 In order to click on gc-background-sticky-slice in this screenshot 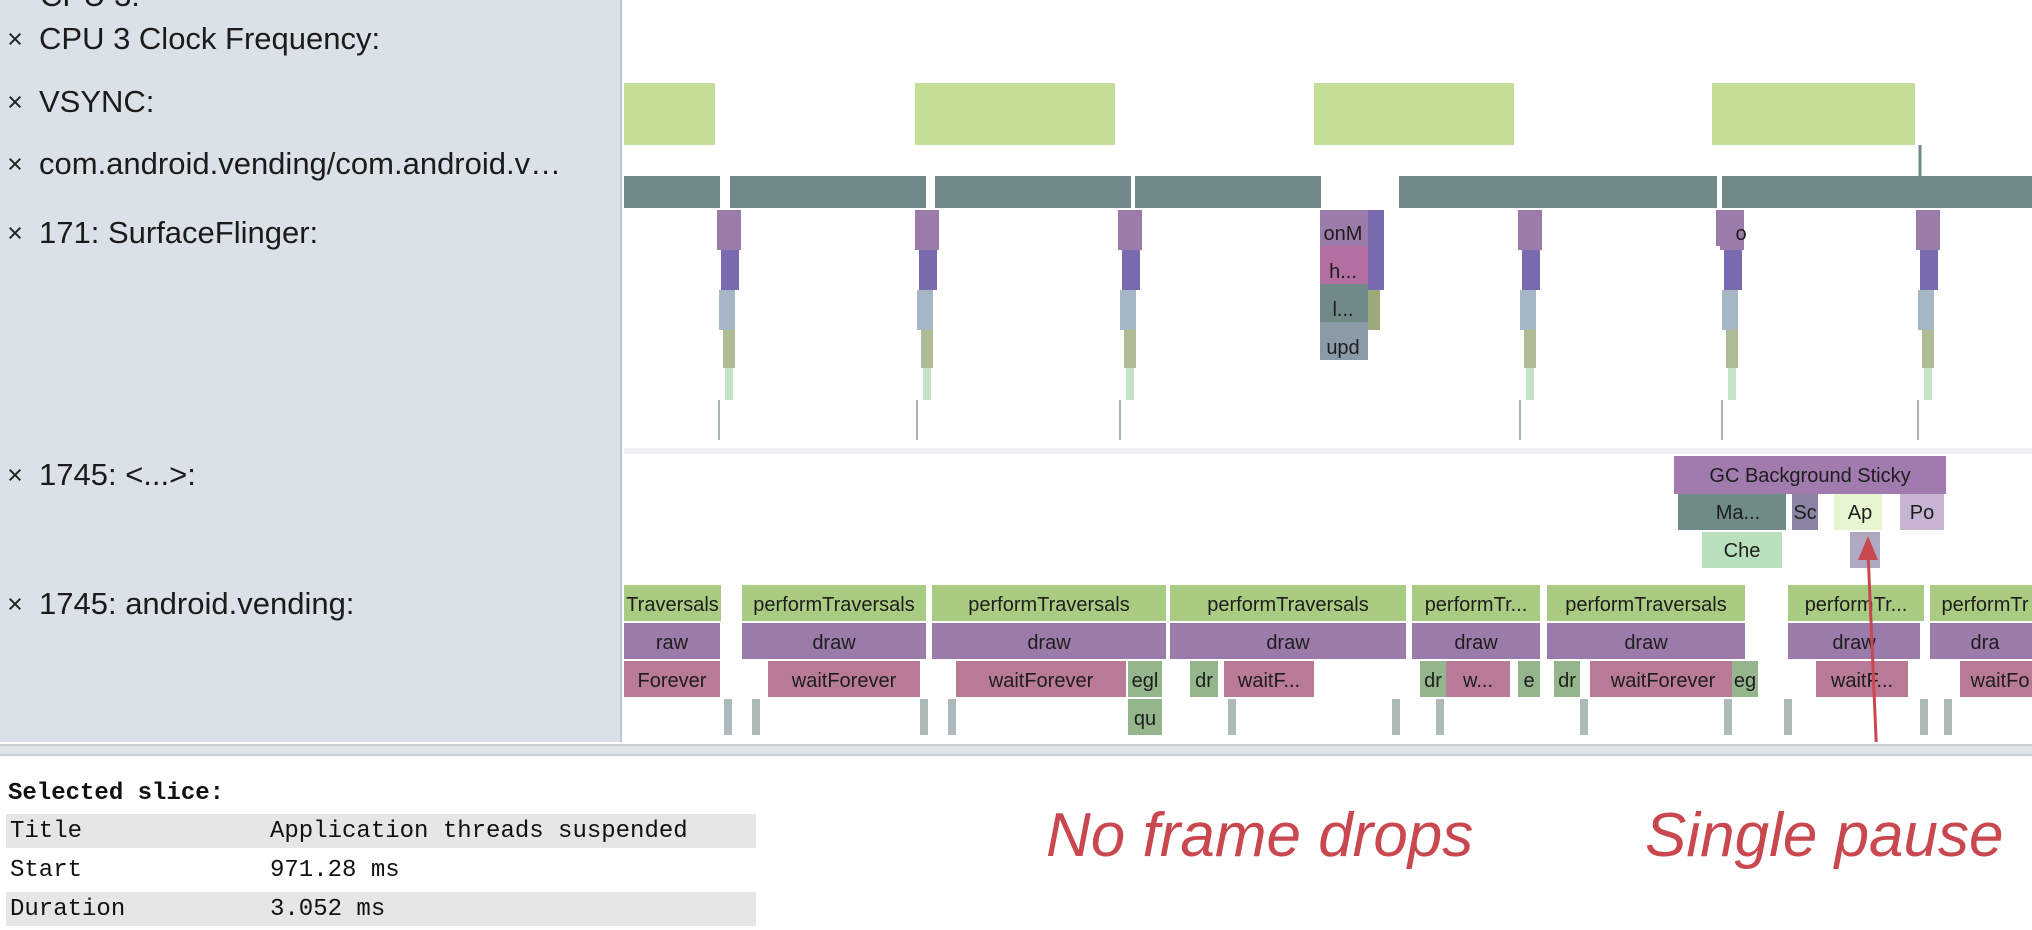, I will do `click(1810, 475)`.